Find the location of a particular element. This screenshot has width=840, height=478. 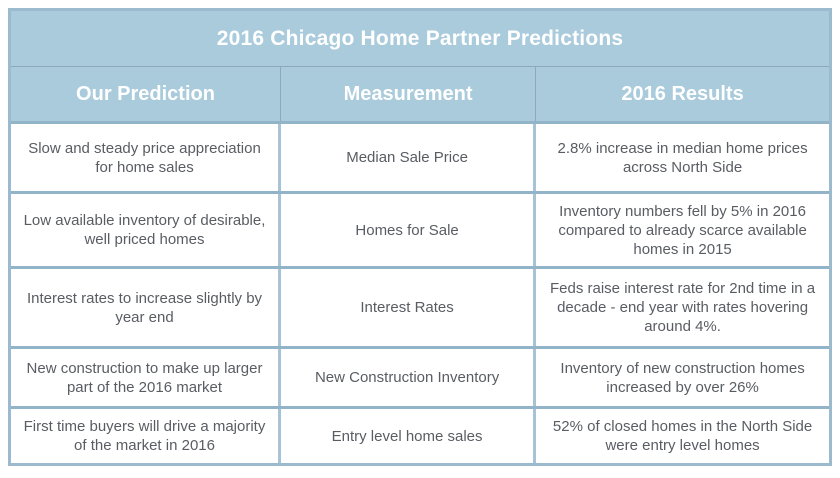

column-header-measurement: Measurement is located at coordinates (409, 94).